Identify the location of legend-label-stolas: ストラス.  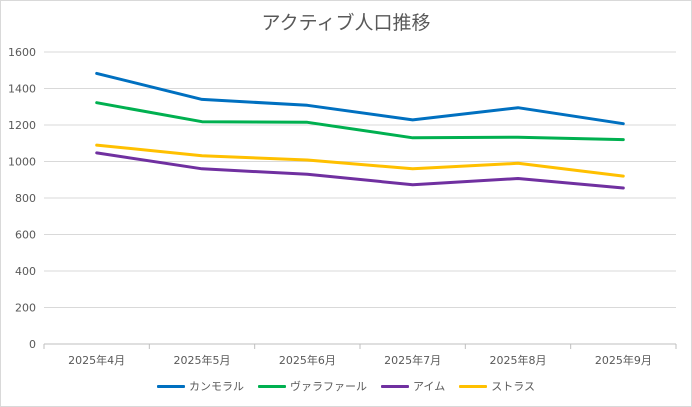
(513, 386).